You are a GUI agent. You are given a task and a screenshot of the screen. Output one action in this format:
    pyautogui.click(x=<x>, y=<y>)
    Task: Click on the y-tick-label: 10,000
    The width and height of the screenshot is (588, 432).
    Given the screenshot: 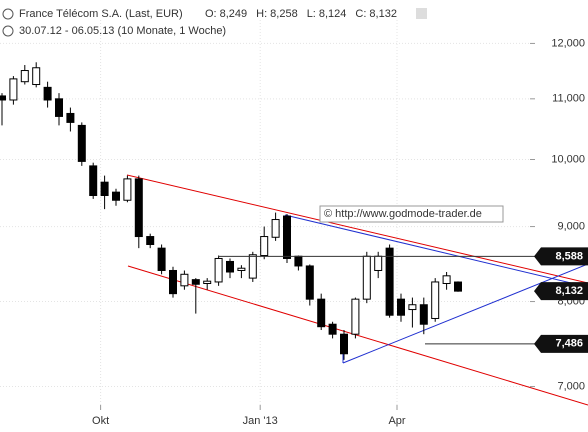 What is the action you would take?
    pyautogui.click(x=568, y=159)
    